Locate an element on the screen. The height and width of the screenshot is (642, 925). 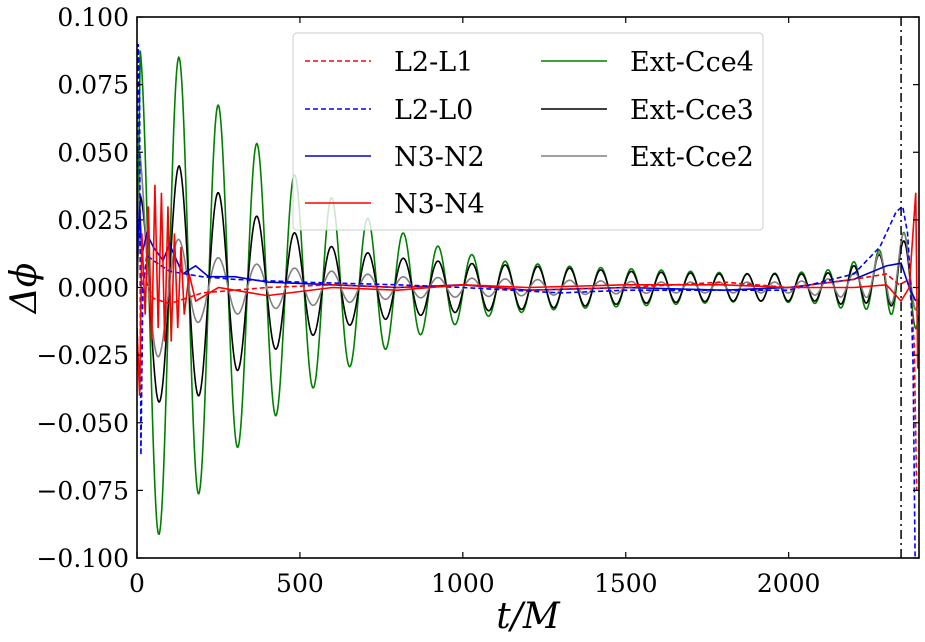
x-tick-label: 2000 is located at coordinates (789, 583).